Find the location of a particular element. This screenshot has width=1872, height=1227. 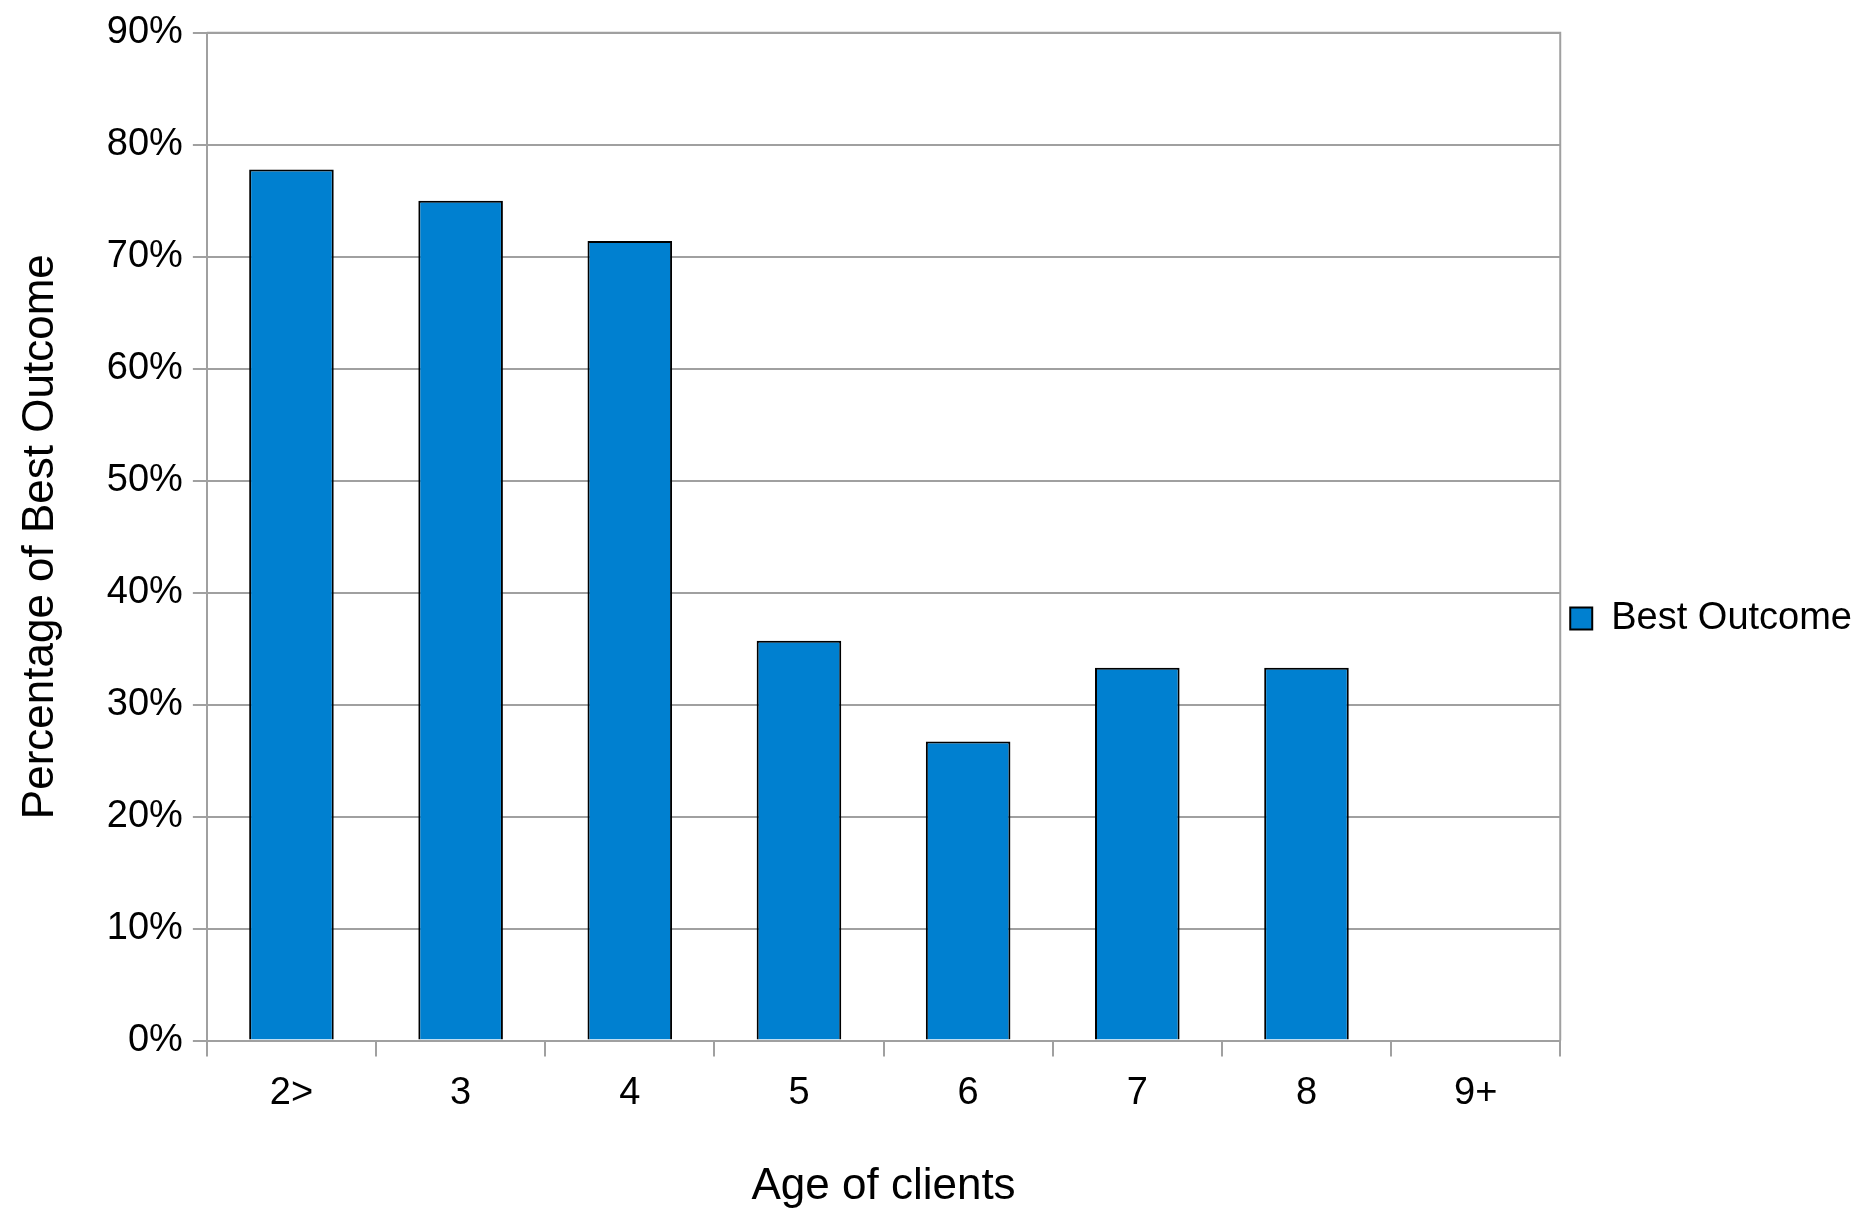

y-tick-label: 40% is located at coordinates (144, 590).